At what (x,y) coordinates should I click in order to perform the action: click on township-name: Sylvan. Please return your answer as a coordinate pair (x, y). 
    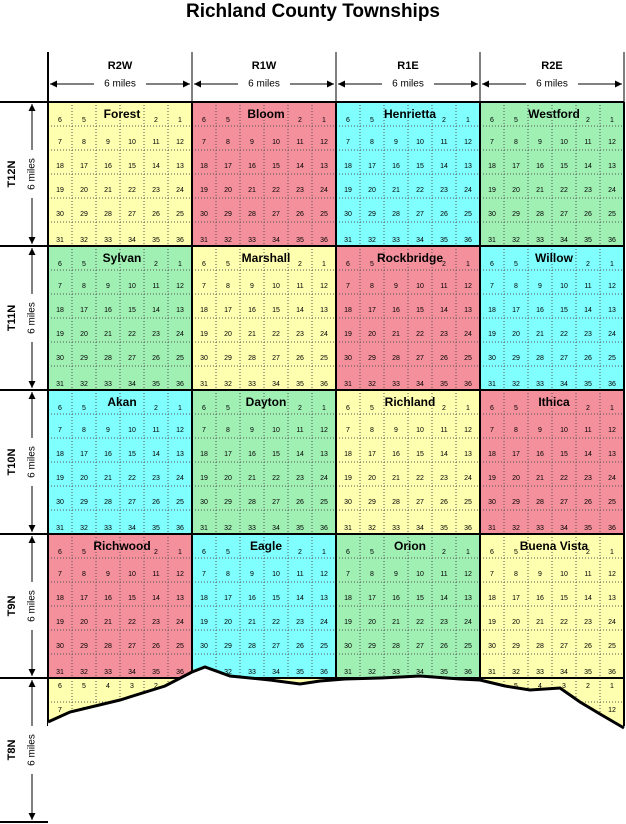
    Looking at the image, I should click on (122, 258).